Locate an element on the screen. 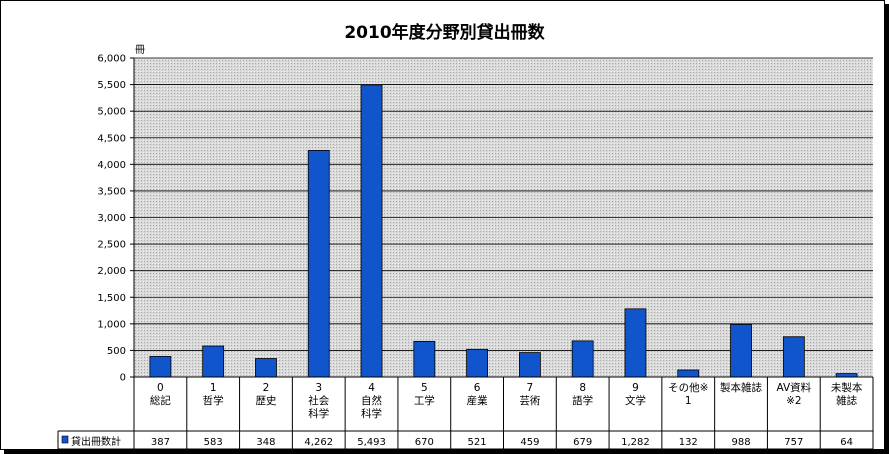  category-label: 7 is located at coordinates (530, 388).